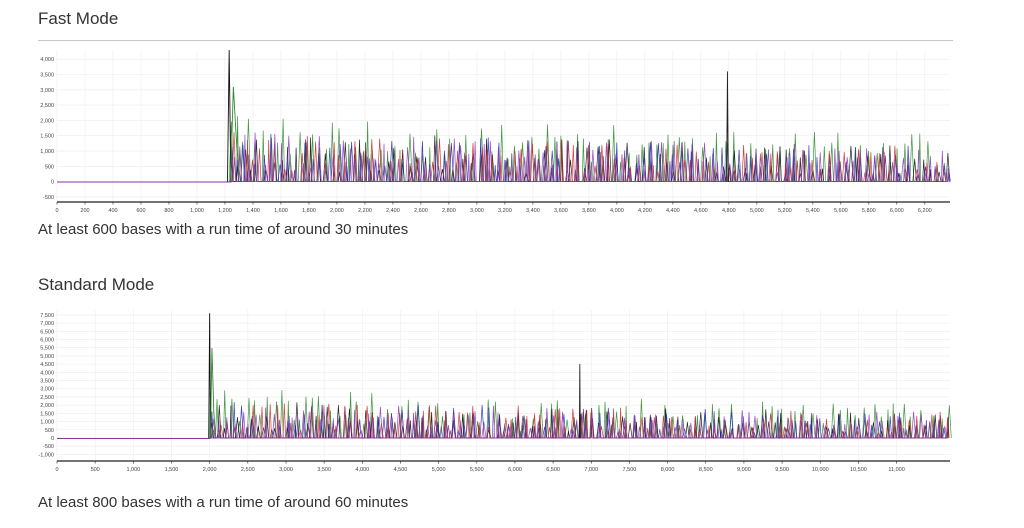 This screenshot has height=528, width=1024. Describe the element at coordinates (645, 211) in the screenshot. I see `x-tick-label: 4,200` at that location.